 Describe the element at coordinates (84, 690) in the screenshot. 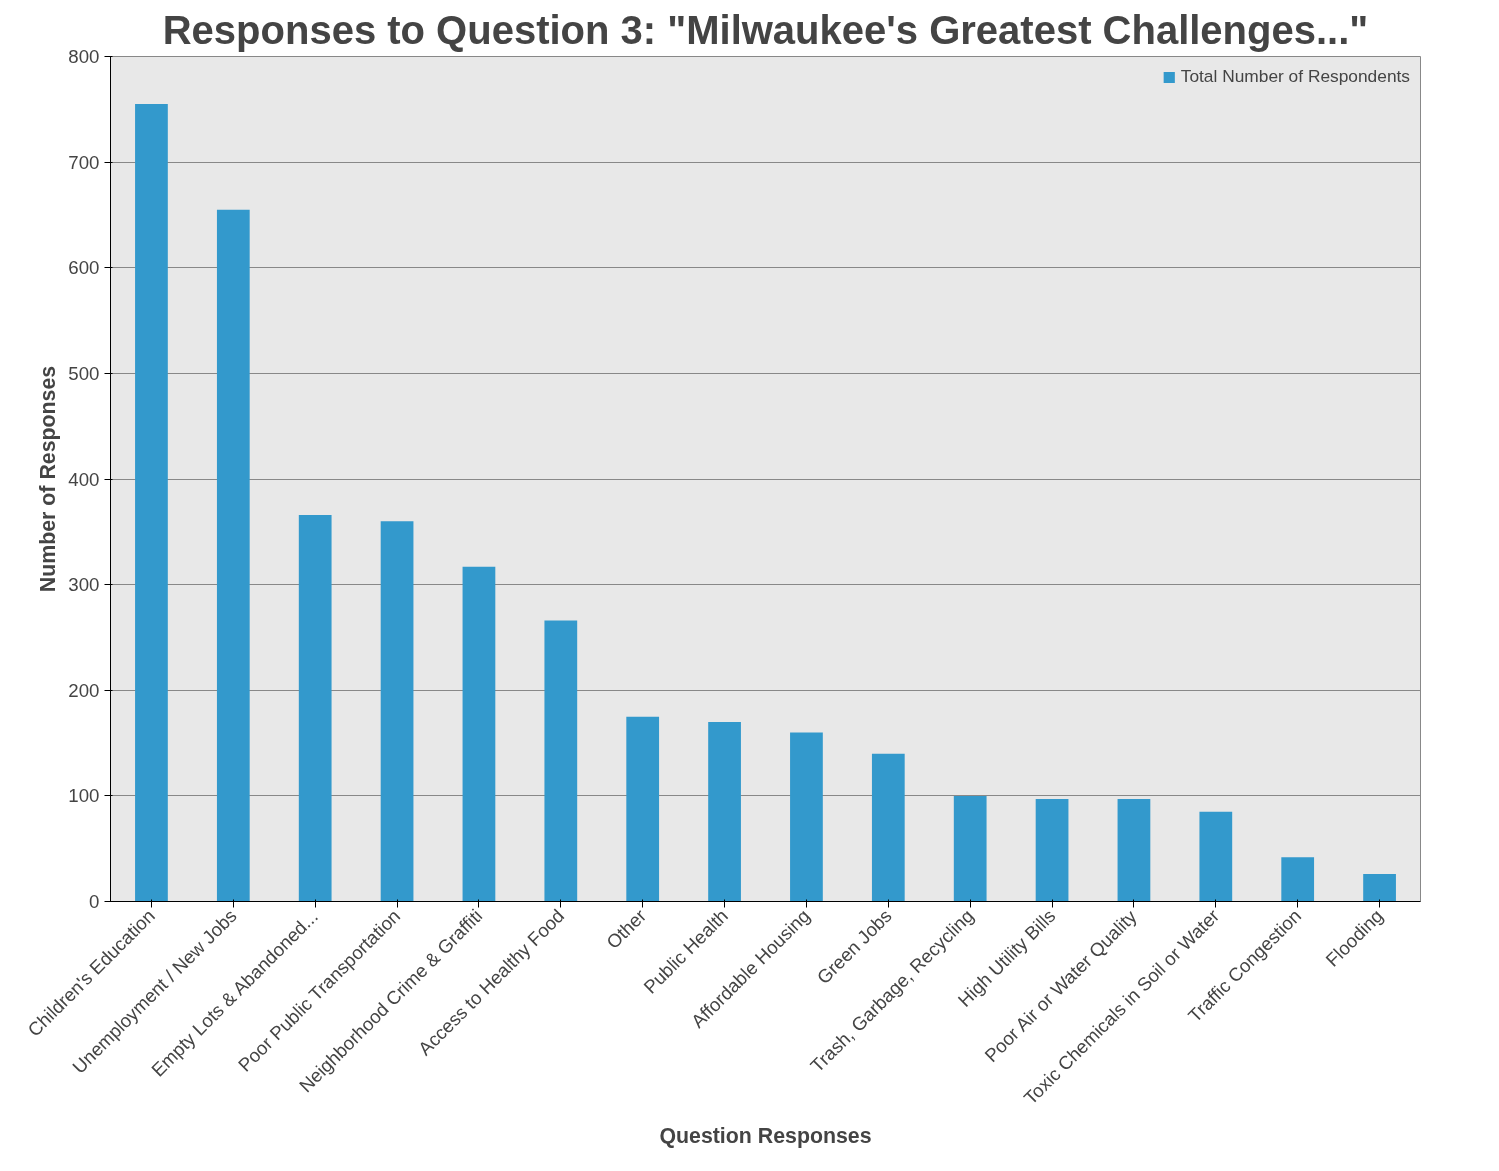

I see `y-tick-label: 200` at that location.